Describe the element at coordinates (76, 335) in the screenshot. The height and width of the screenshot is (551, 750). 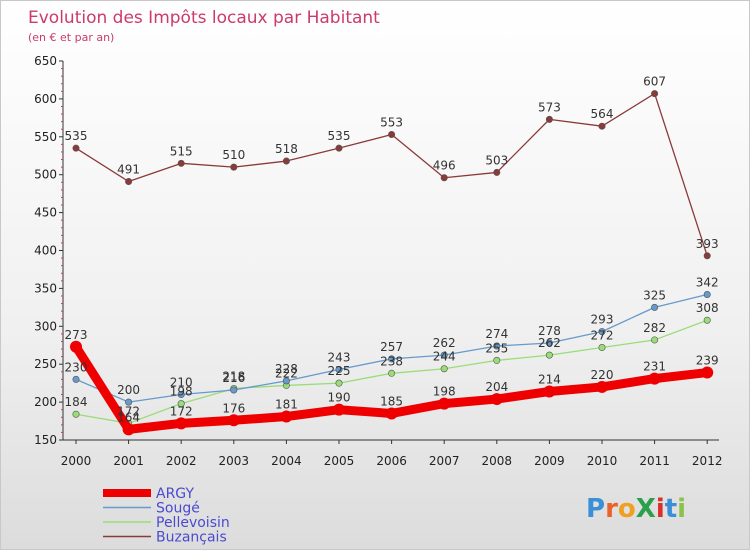
I see `data-label: 273` at that location.